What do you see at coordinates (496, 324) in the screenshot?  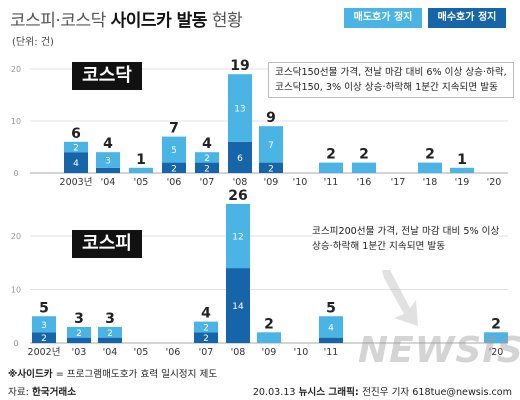 I see `kospi-bar-total-label: 2` at bounding box center [496, 324].